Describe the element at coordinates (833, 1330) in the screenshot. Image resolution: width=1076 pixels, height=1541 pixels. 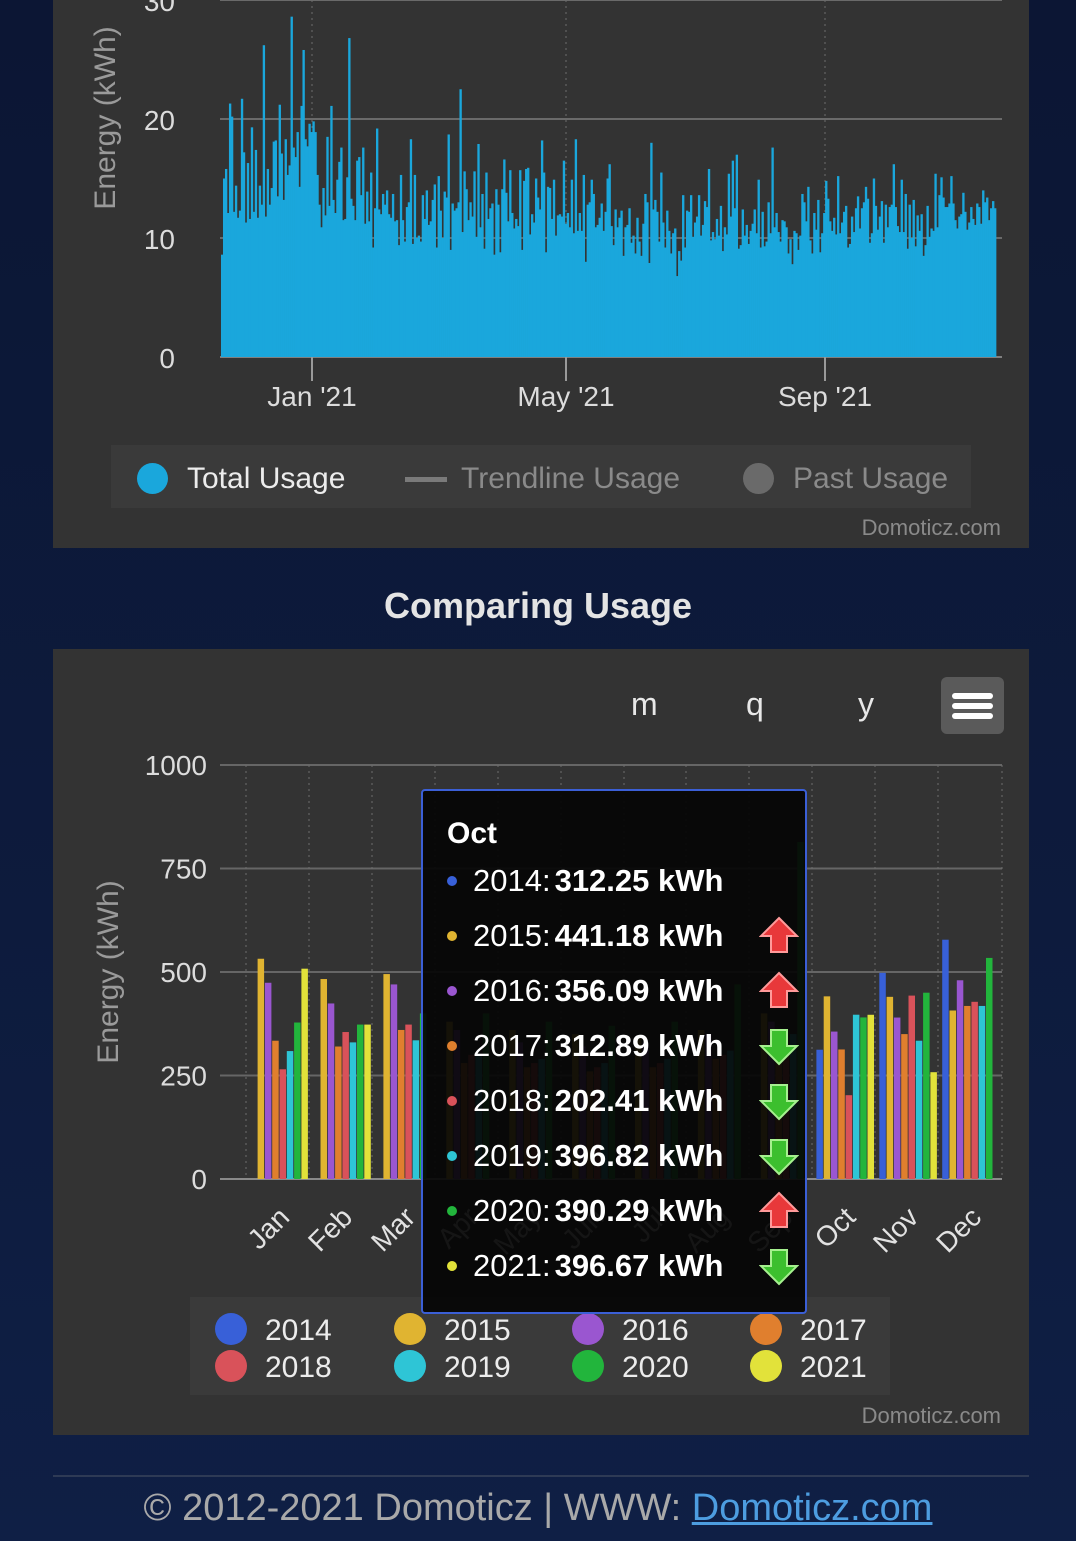
I see `legend-label: 2017` at that location.